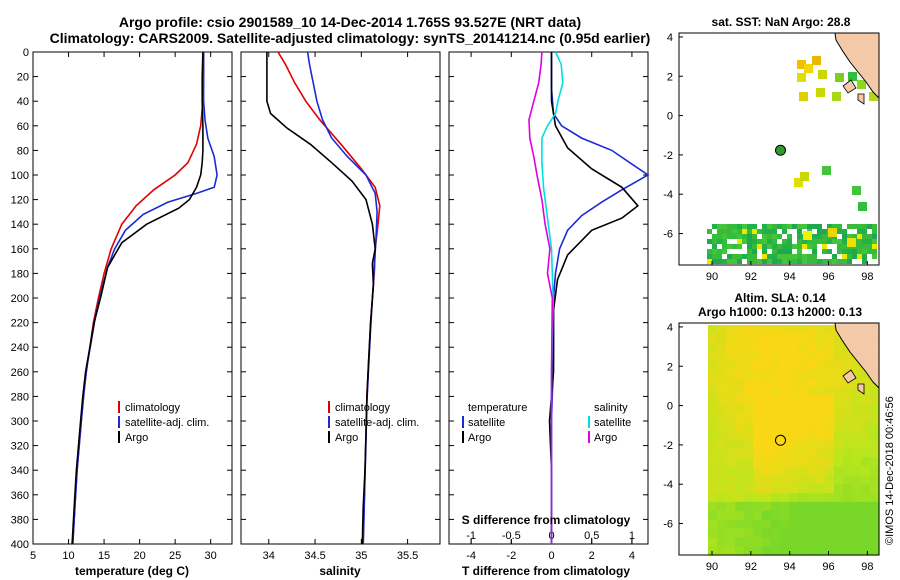 This screenshot has width=900, height=580. What do you see at coordinates (611, 408) in the screenshot?
I see `legend-header-salinity: salinity` at bounding box center [611, 408].